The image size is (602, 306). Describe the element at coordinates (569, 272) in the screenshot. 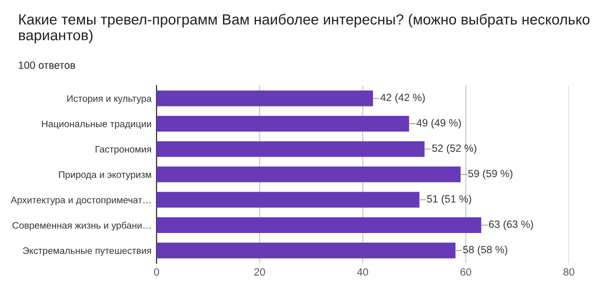

I see `x-tick-label: 80` at that location.